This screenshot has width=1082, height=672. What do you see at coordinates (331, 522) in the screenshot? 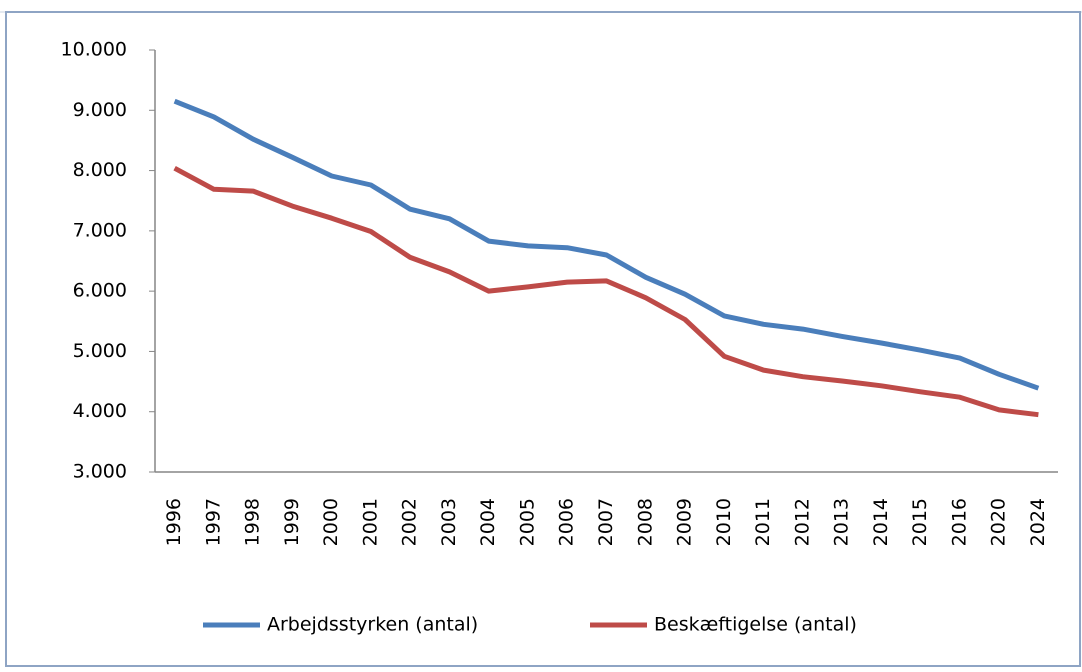
I see `x-tick-label: 2000` at bounding box center [331, 522].